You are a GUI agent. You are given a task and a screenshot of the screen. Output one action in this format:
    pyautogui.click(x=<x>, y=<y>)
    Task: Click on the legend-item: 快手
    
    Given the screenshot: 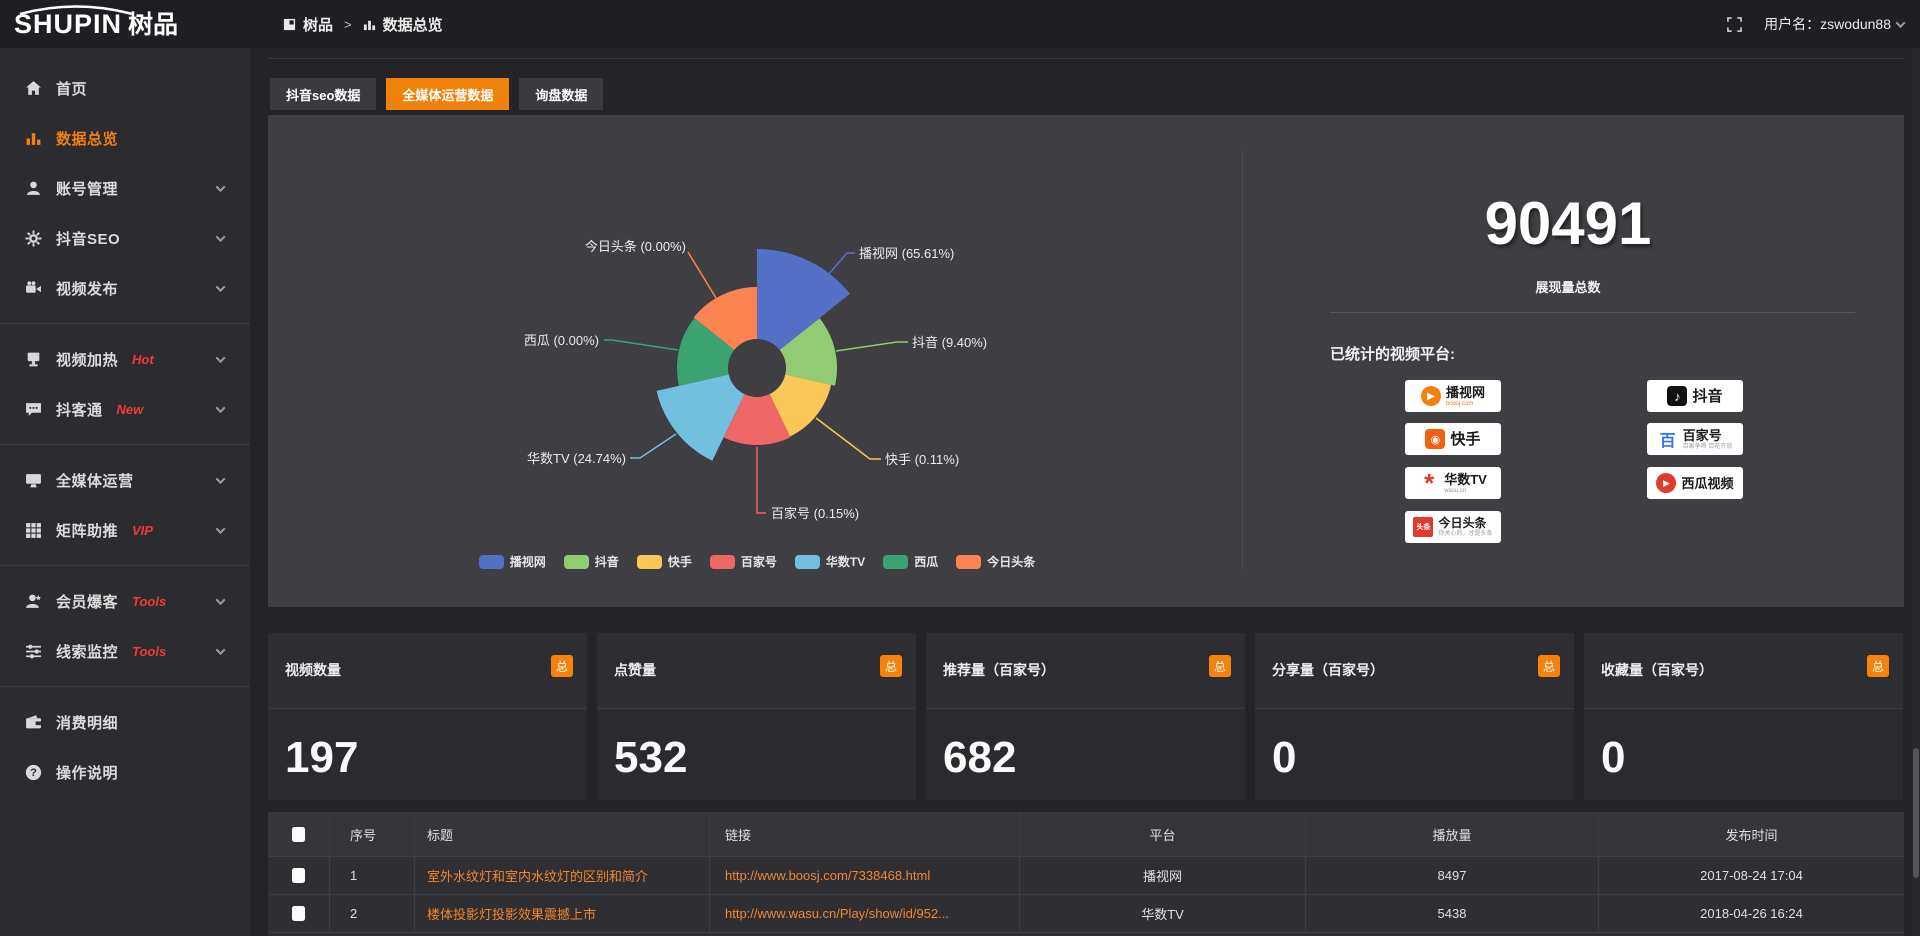 What is the action you would take?
    pyautogui.click(x=664, y=561)
    